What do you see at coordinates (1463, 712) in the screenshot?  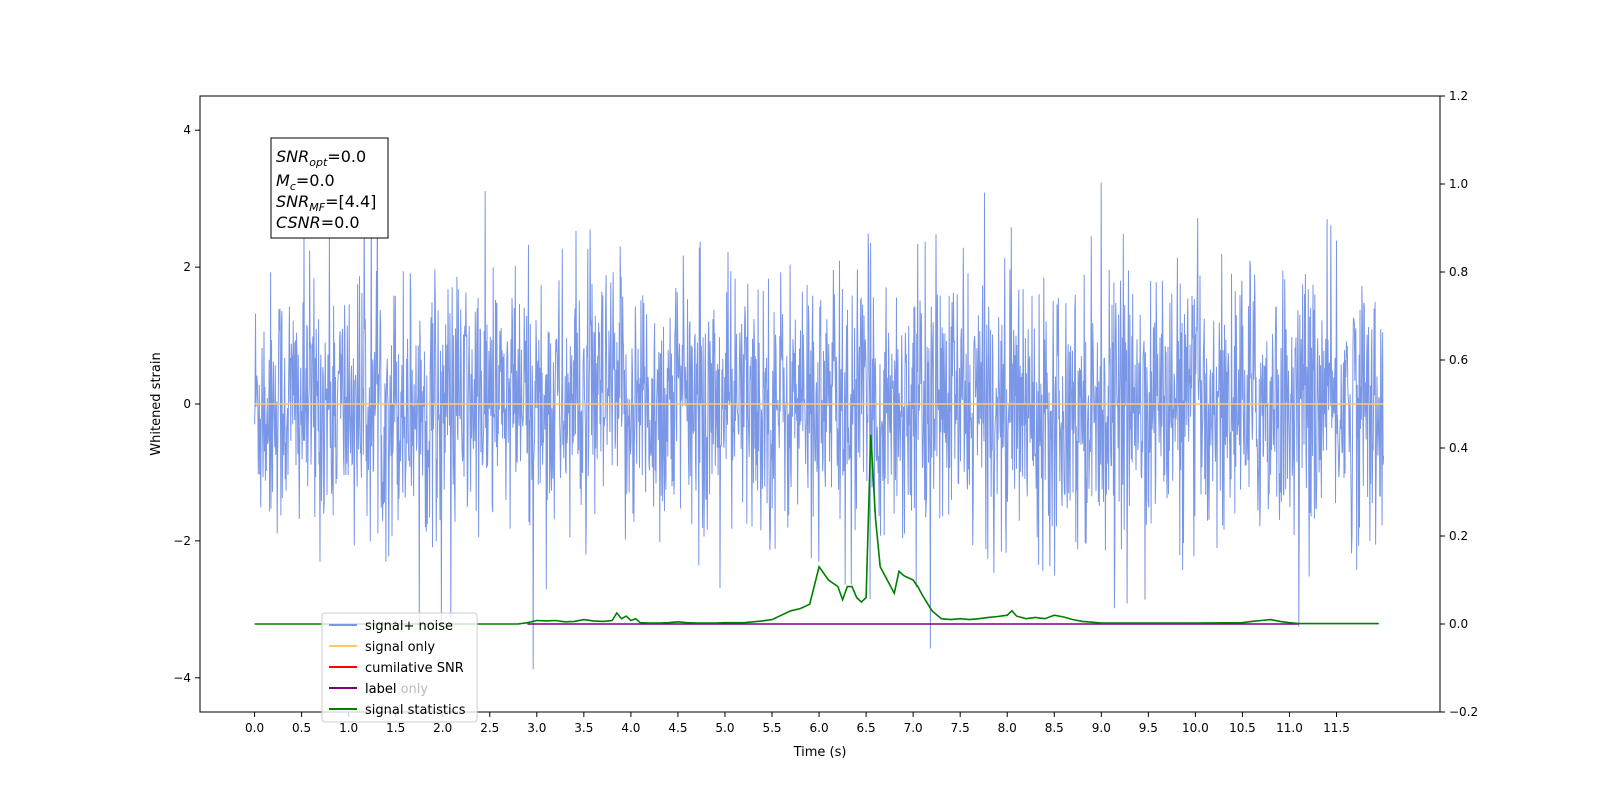 I see `y2-tick-label: −0.2` at bounding box center [1463, 712].